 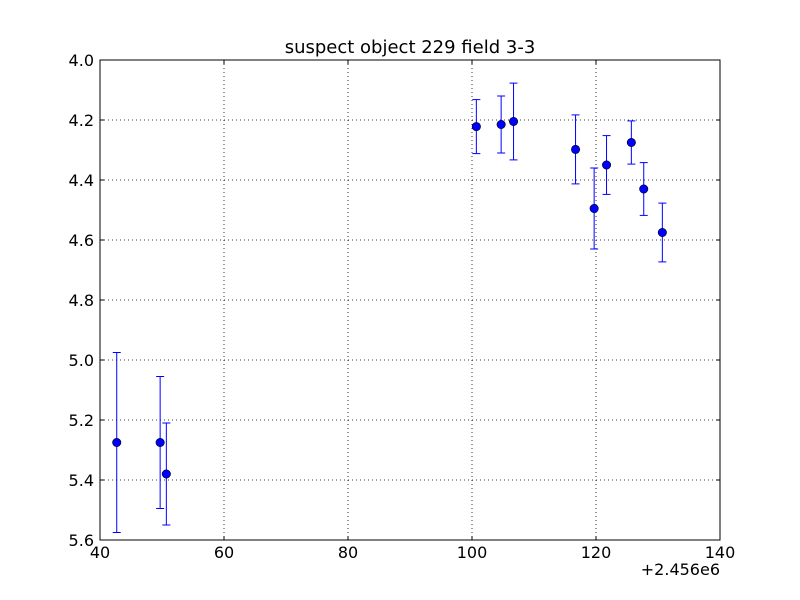 What do you see at coordinates (224, 552) in the screenshot?
I see `x-tick-label: 60` at bounding box center [224, 552].